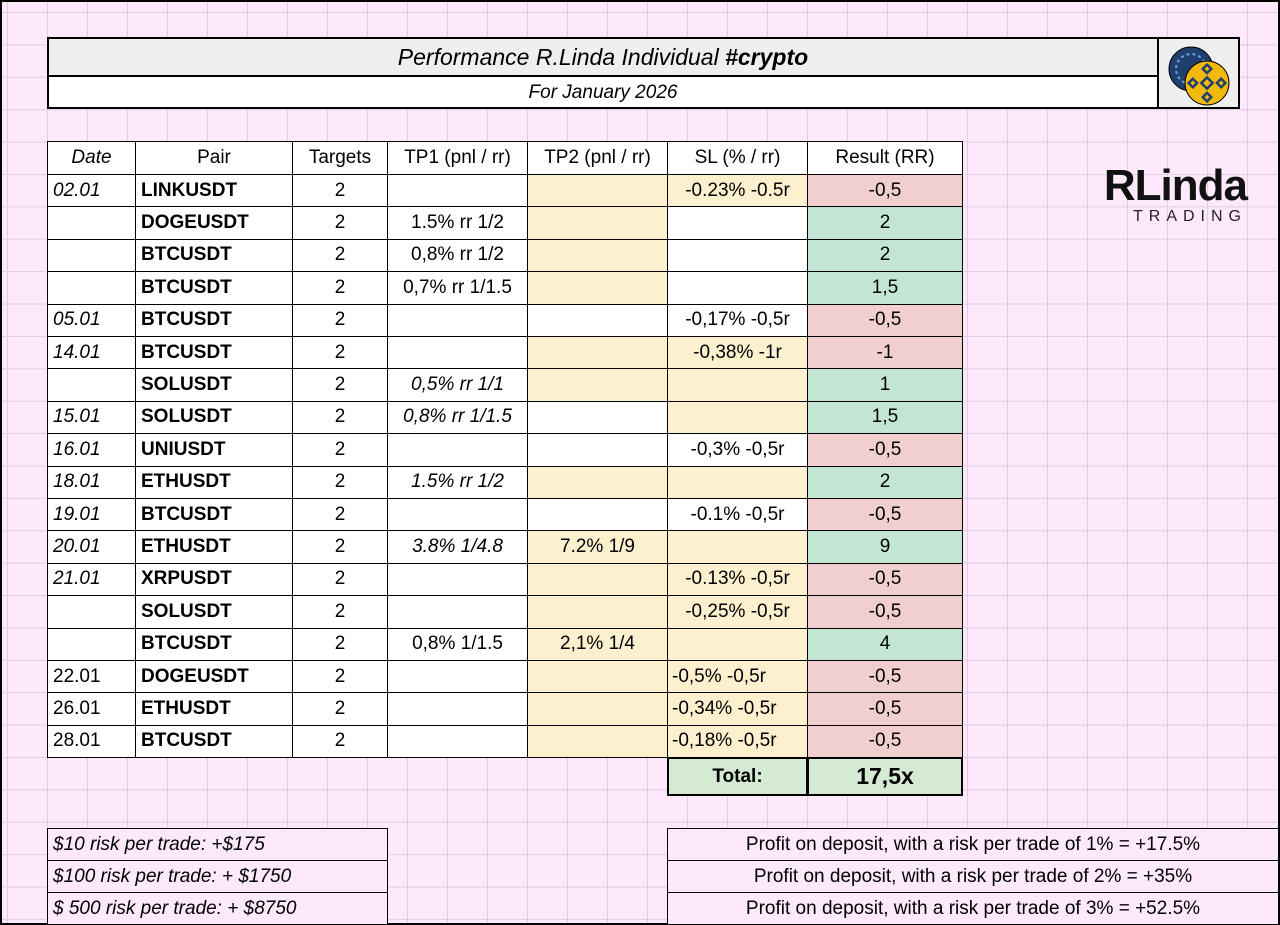 Image resolution: width=1280 pixels, height=925 pixels. I want to click on risk-line: $100 risk per trade: + $1750, so click(217, 876).